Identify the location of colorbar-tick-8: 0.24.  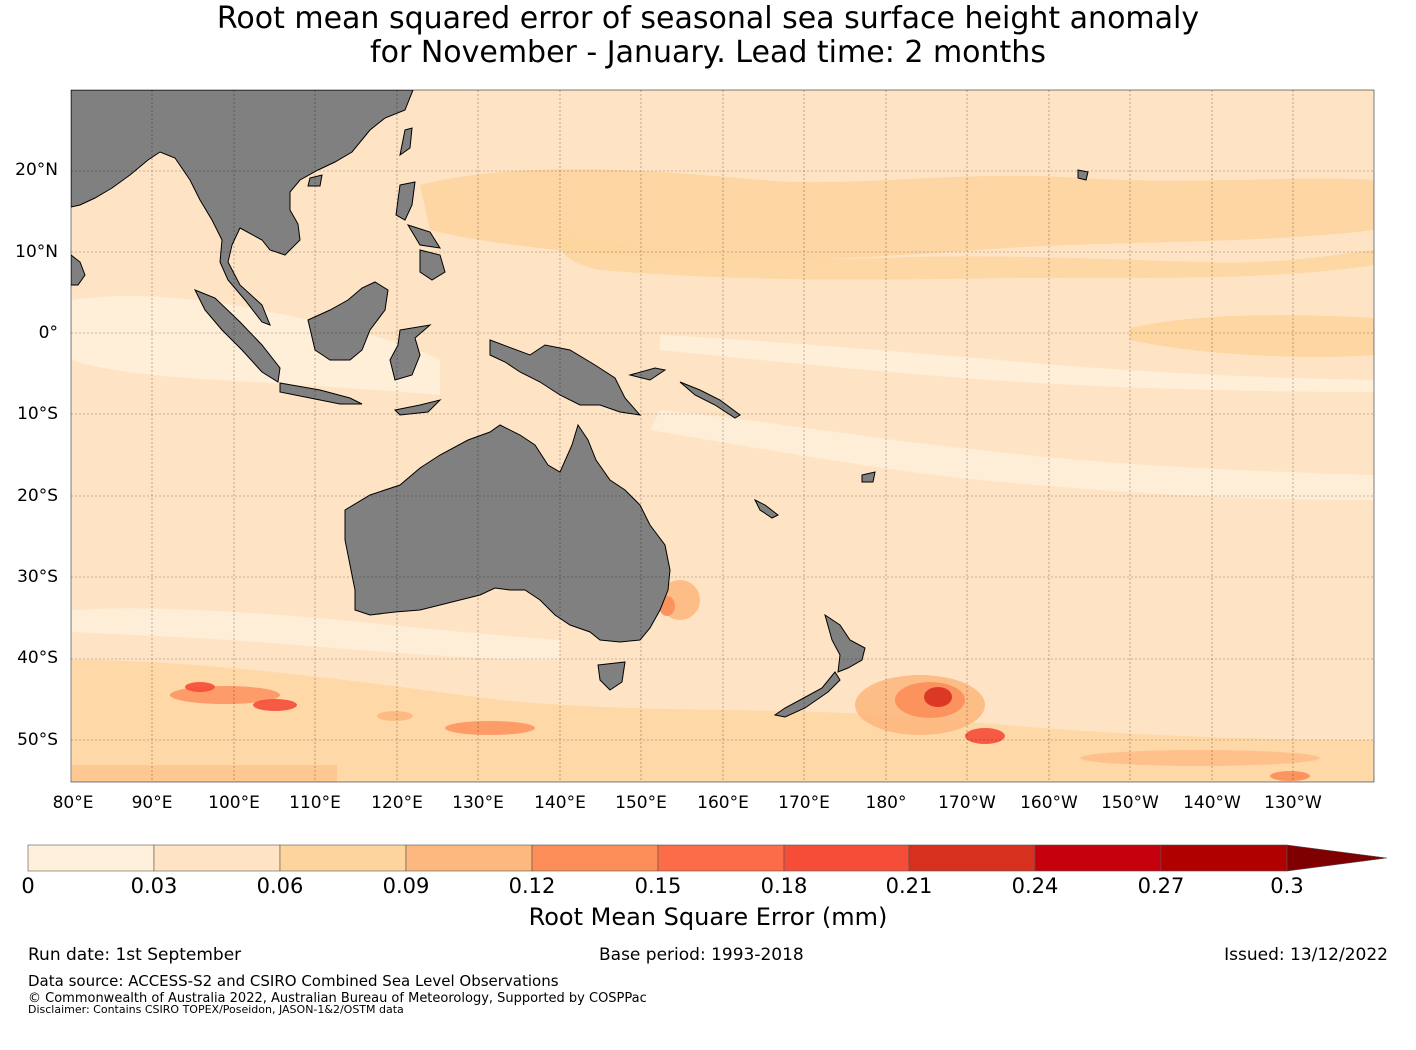
(1035, 886).